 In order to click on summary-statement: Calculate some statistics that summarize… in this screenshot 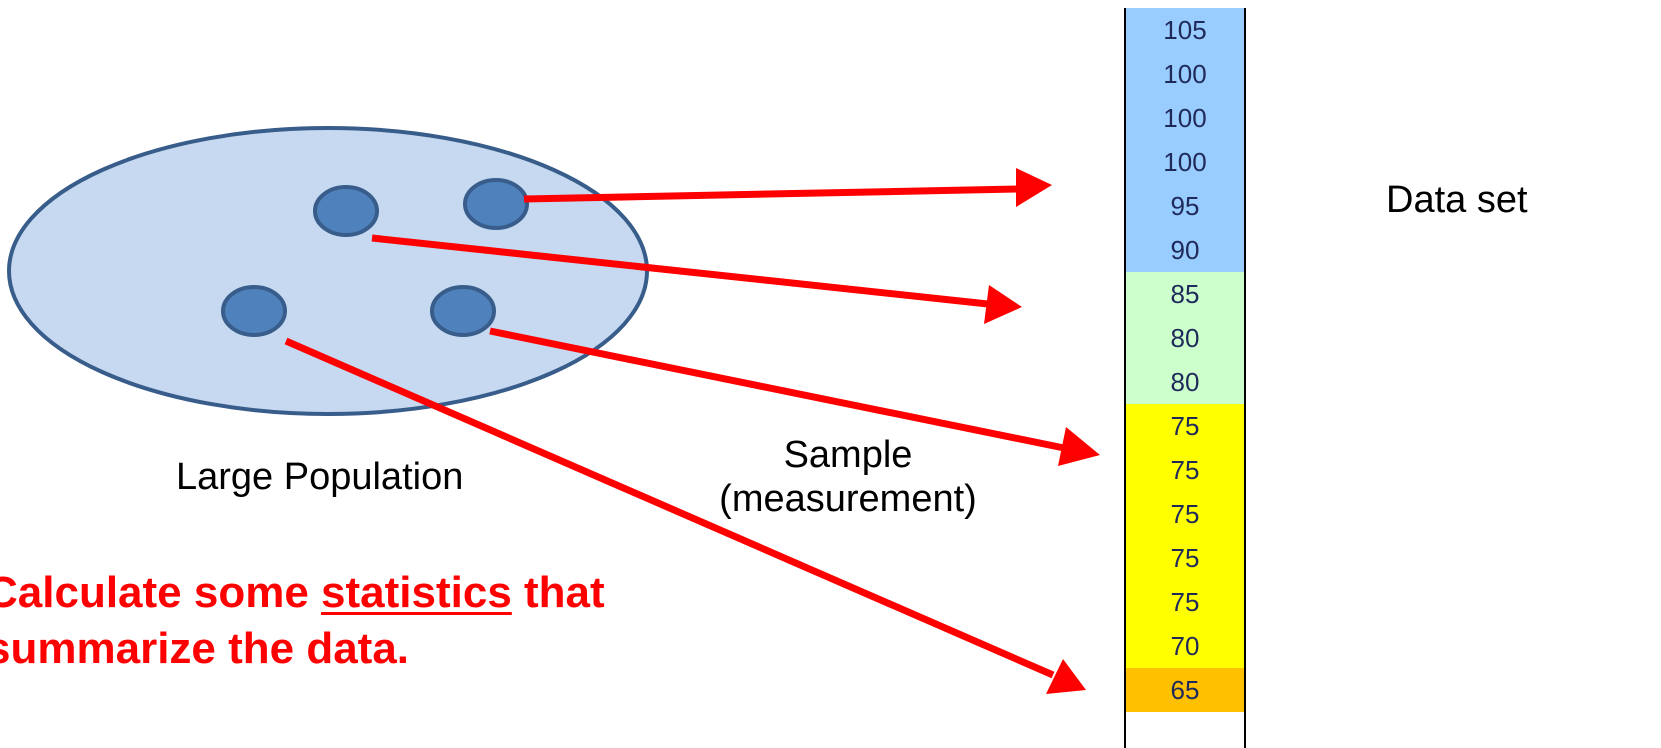, I will do `click(302, 621)`.